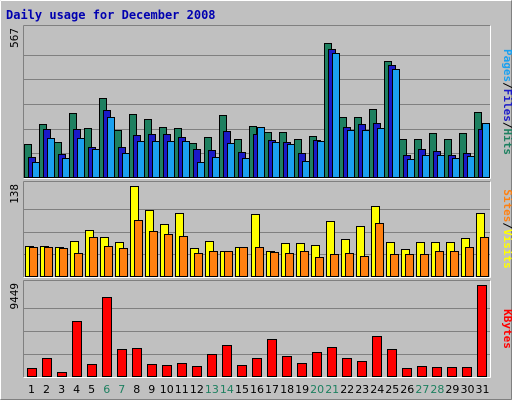 The width and height of the screenshot is (512, 400). Describe the element at coordinates (46, 389) in the screenshot. I see `x-tick-2: 2` at that location.